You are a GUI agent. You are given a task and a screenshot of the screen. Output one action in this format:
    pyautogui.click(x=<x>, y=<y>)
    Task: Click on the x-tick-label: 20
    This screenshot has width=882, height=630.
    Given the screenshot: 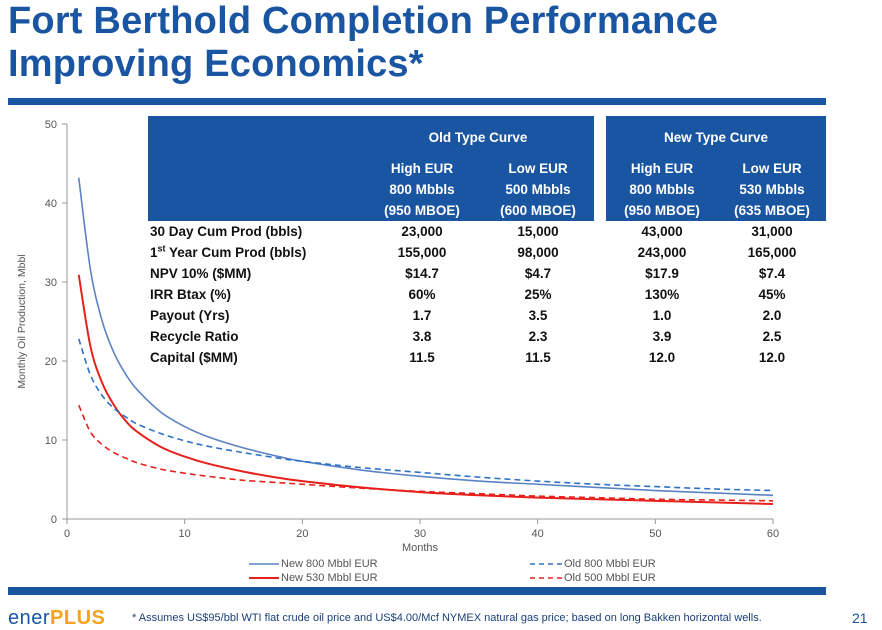 What is the action you would take?
    pyautogui.click(x=302, y=534)
    